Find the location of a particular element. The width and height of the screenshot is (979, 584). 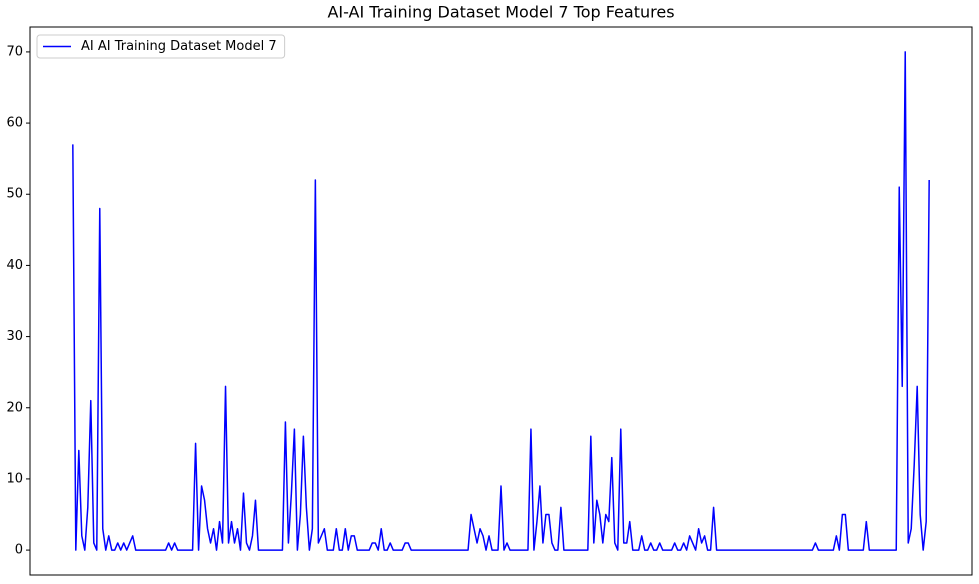

y-tick-label: 10 is located at coordinates (14, 478).